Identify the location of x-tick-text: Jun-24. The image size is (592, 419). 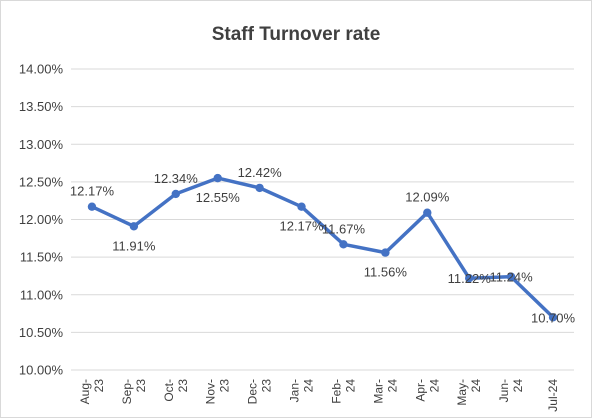
(511, 391).